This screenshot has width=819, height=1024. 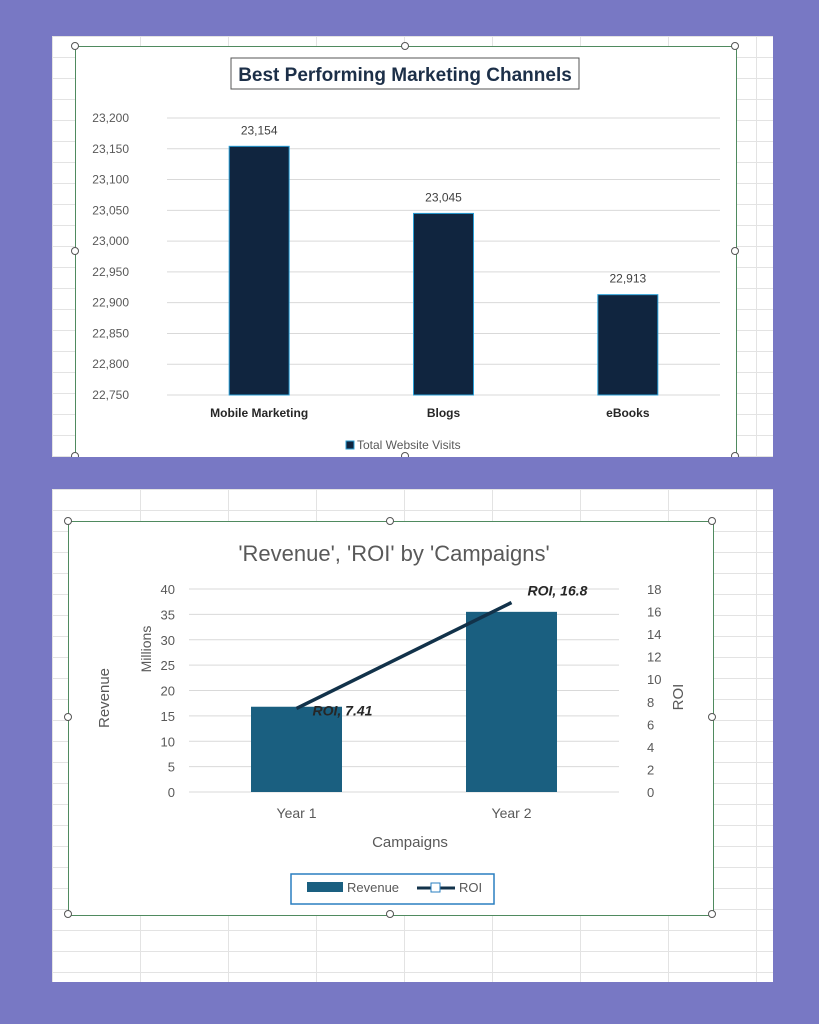 What do you see at coordinates (110, 364) in the screenshot?
I see `chart1-y-tick-label: 22,800` at bounding box center [110, 364].